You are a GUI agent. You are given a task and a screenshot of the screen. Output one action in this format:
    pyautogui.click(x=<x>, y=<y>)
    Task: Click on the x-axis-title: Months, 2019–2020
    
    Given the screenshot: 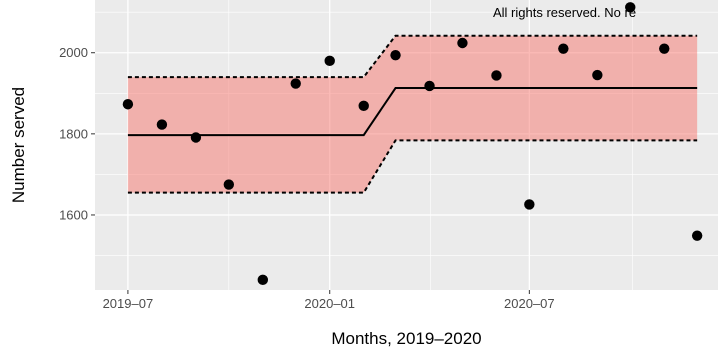 What is the action you would take?
    pyautogui.click(x=406, y=338)
    